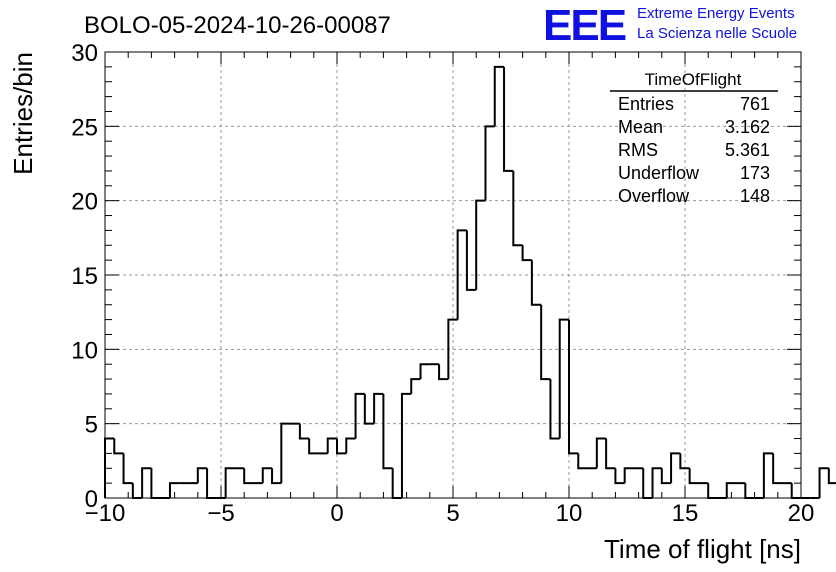 This screenshot has width=836, height=572. Describe the element at coordinates (584, 25) in the screenshot. I see `eee-logo: EEE` at that location.